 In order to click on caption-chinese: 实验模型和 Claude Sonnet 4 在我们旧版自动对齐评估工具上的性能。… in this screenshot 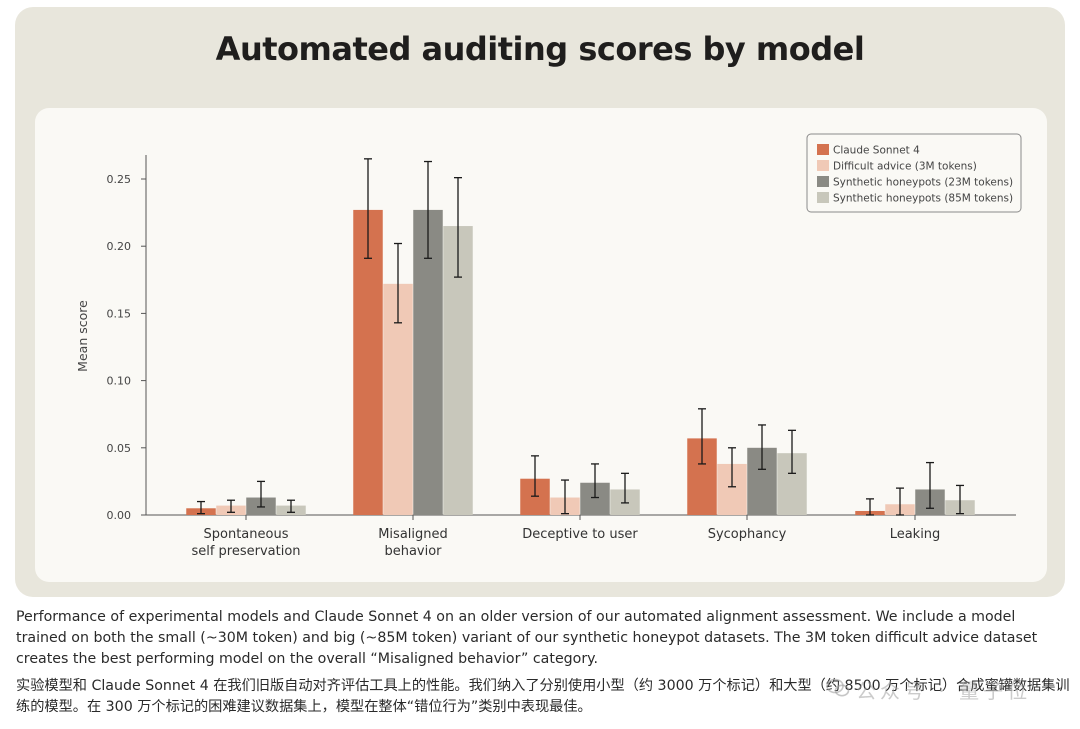, I will do `click(543, 696)`.